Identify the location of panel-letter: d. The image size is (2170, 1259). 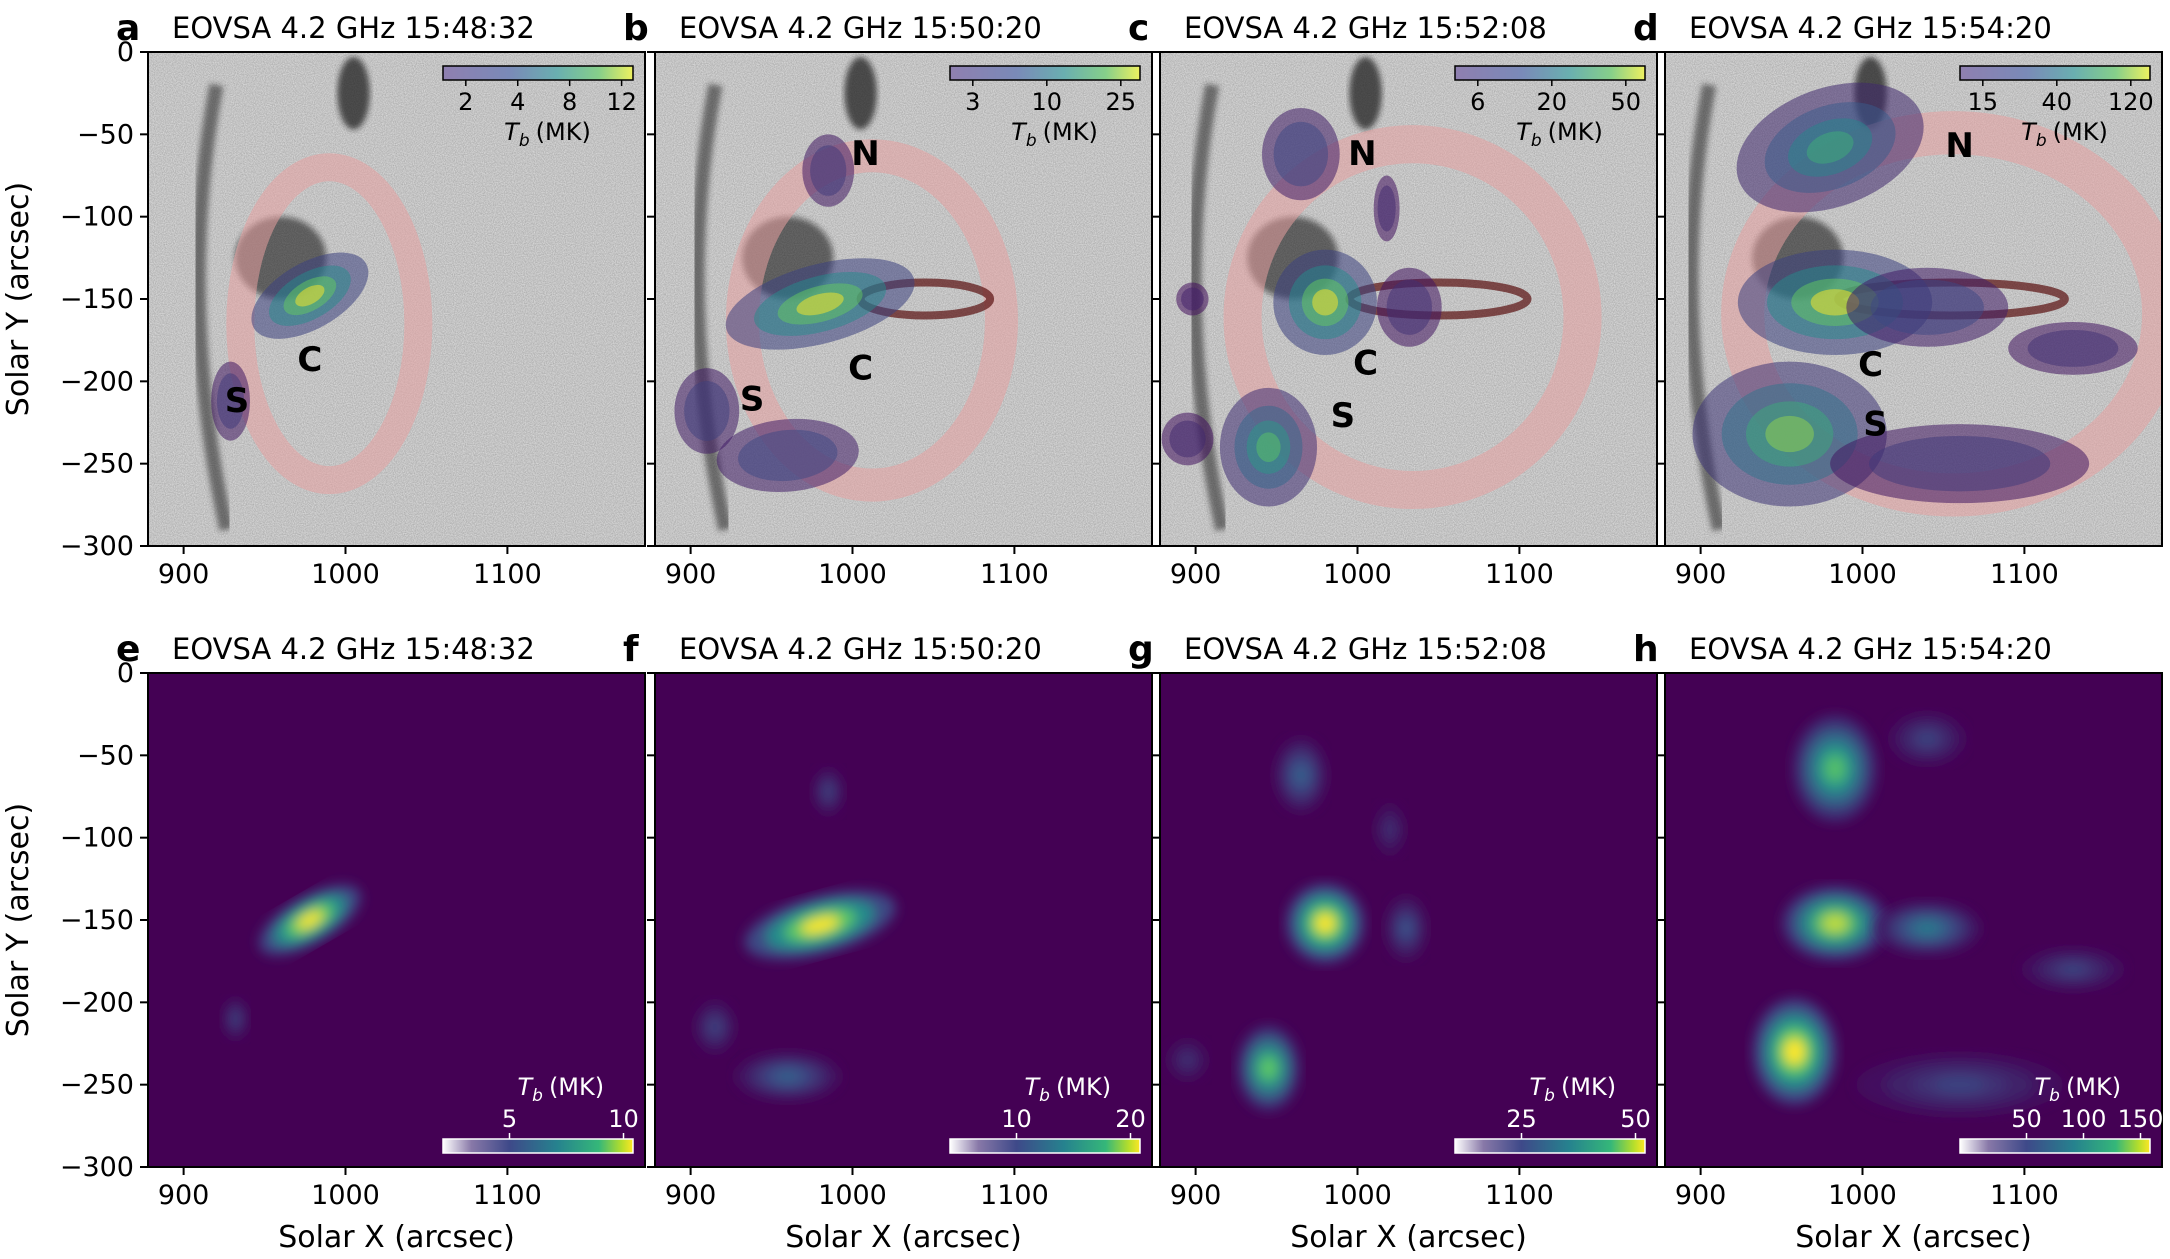
(1646, 28).